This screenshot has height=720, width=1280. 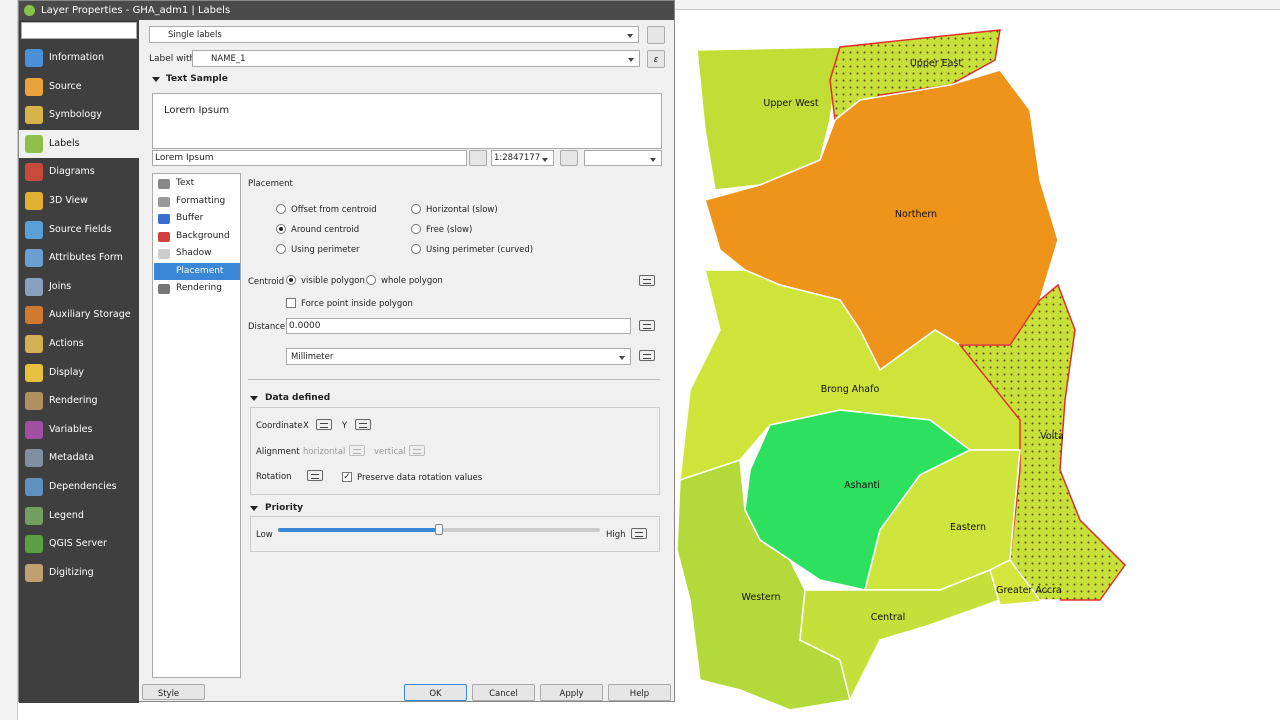 What do you see at coordinates (616, 535) in the screenshot?
I see `priority-high: High` at bounding box center [616, 535].